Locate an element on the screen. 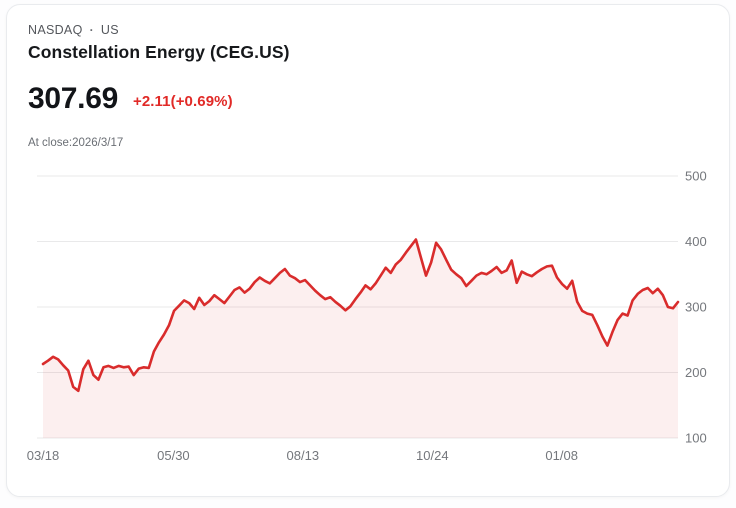  x-axis-label: 03/18 is located at coordinates (43, 455).